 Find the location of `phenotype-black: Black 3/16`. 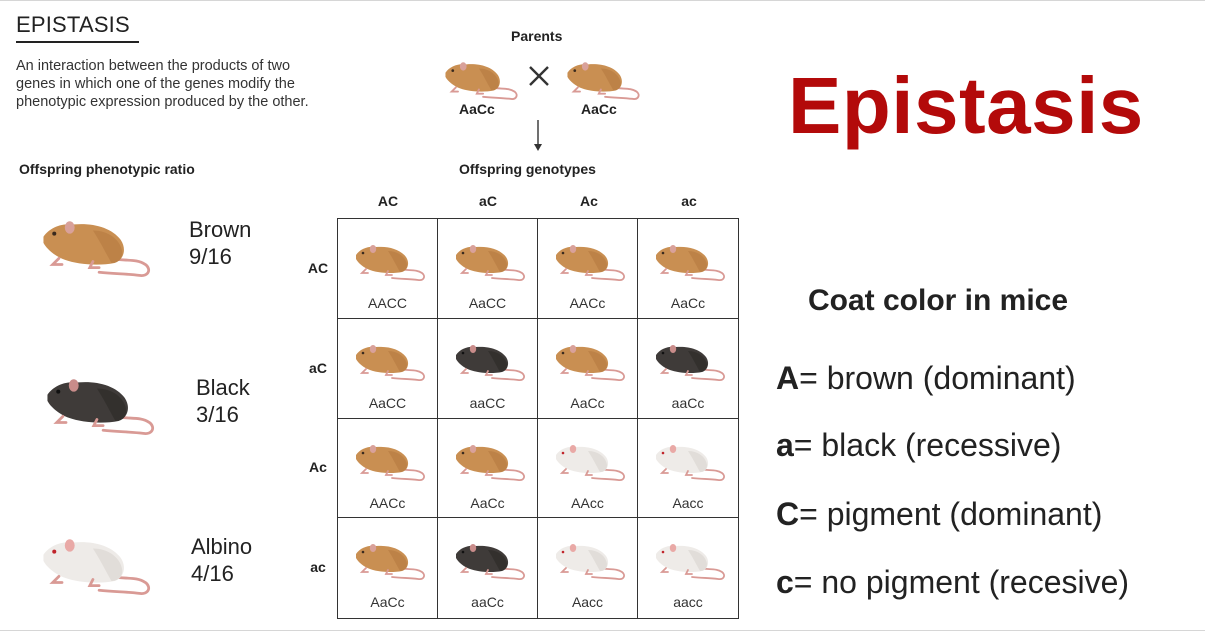

phenotype-black: Black 3/16 is located at coordinates (144, 406).